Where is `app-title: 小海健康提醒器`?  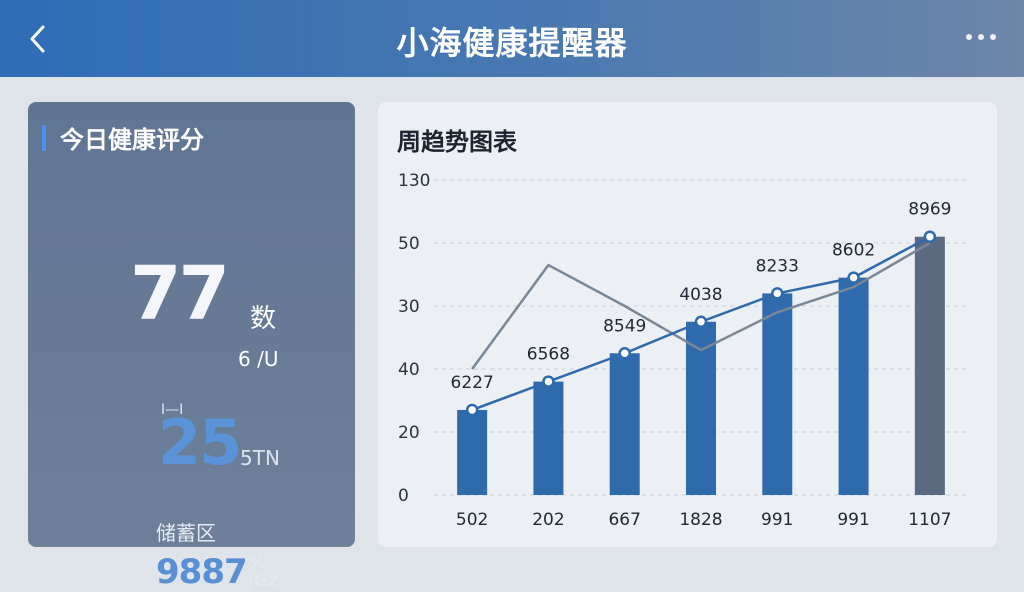 app-title: 小海健康提醒器 is located at coordinates (512, 43).